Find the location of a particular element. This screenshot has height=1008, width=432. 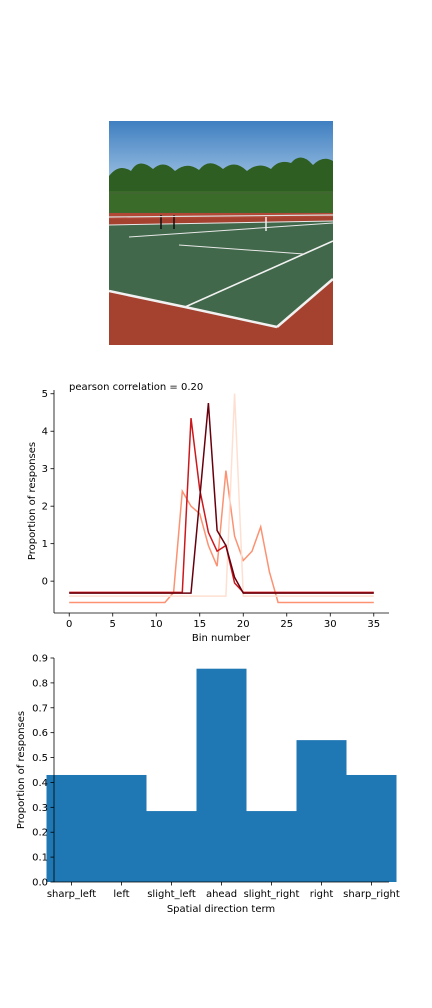

bar-chart-x-tick-label: right is located at coordinates (322, 894).